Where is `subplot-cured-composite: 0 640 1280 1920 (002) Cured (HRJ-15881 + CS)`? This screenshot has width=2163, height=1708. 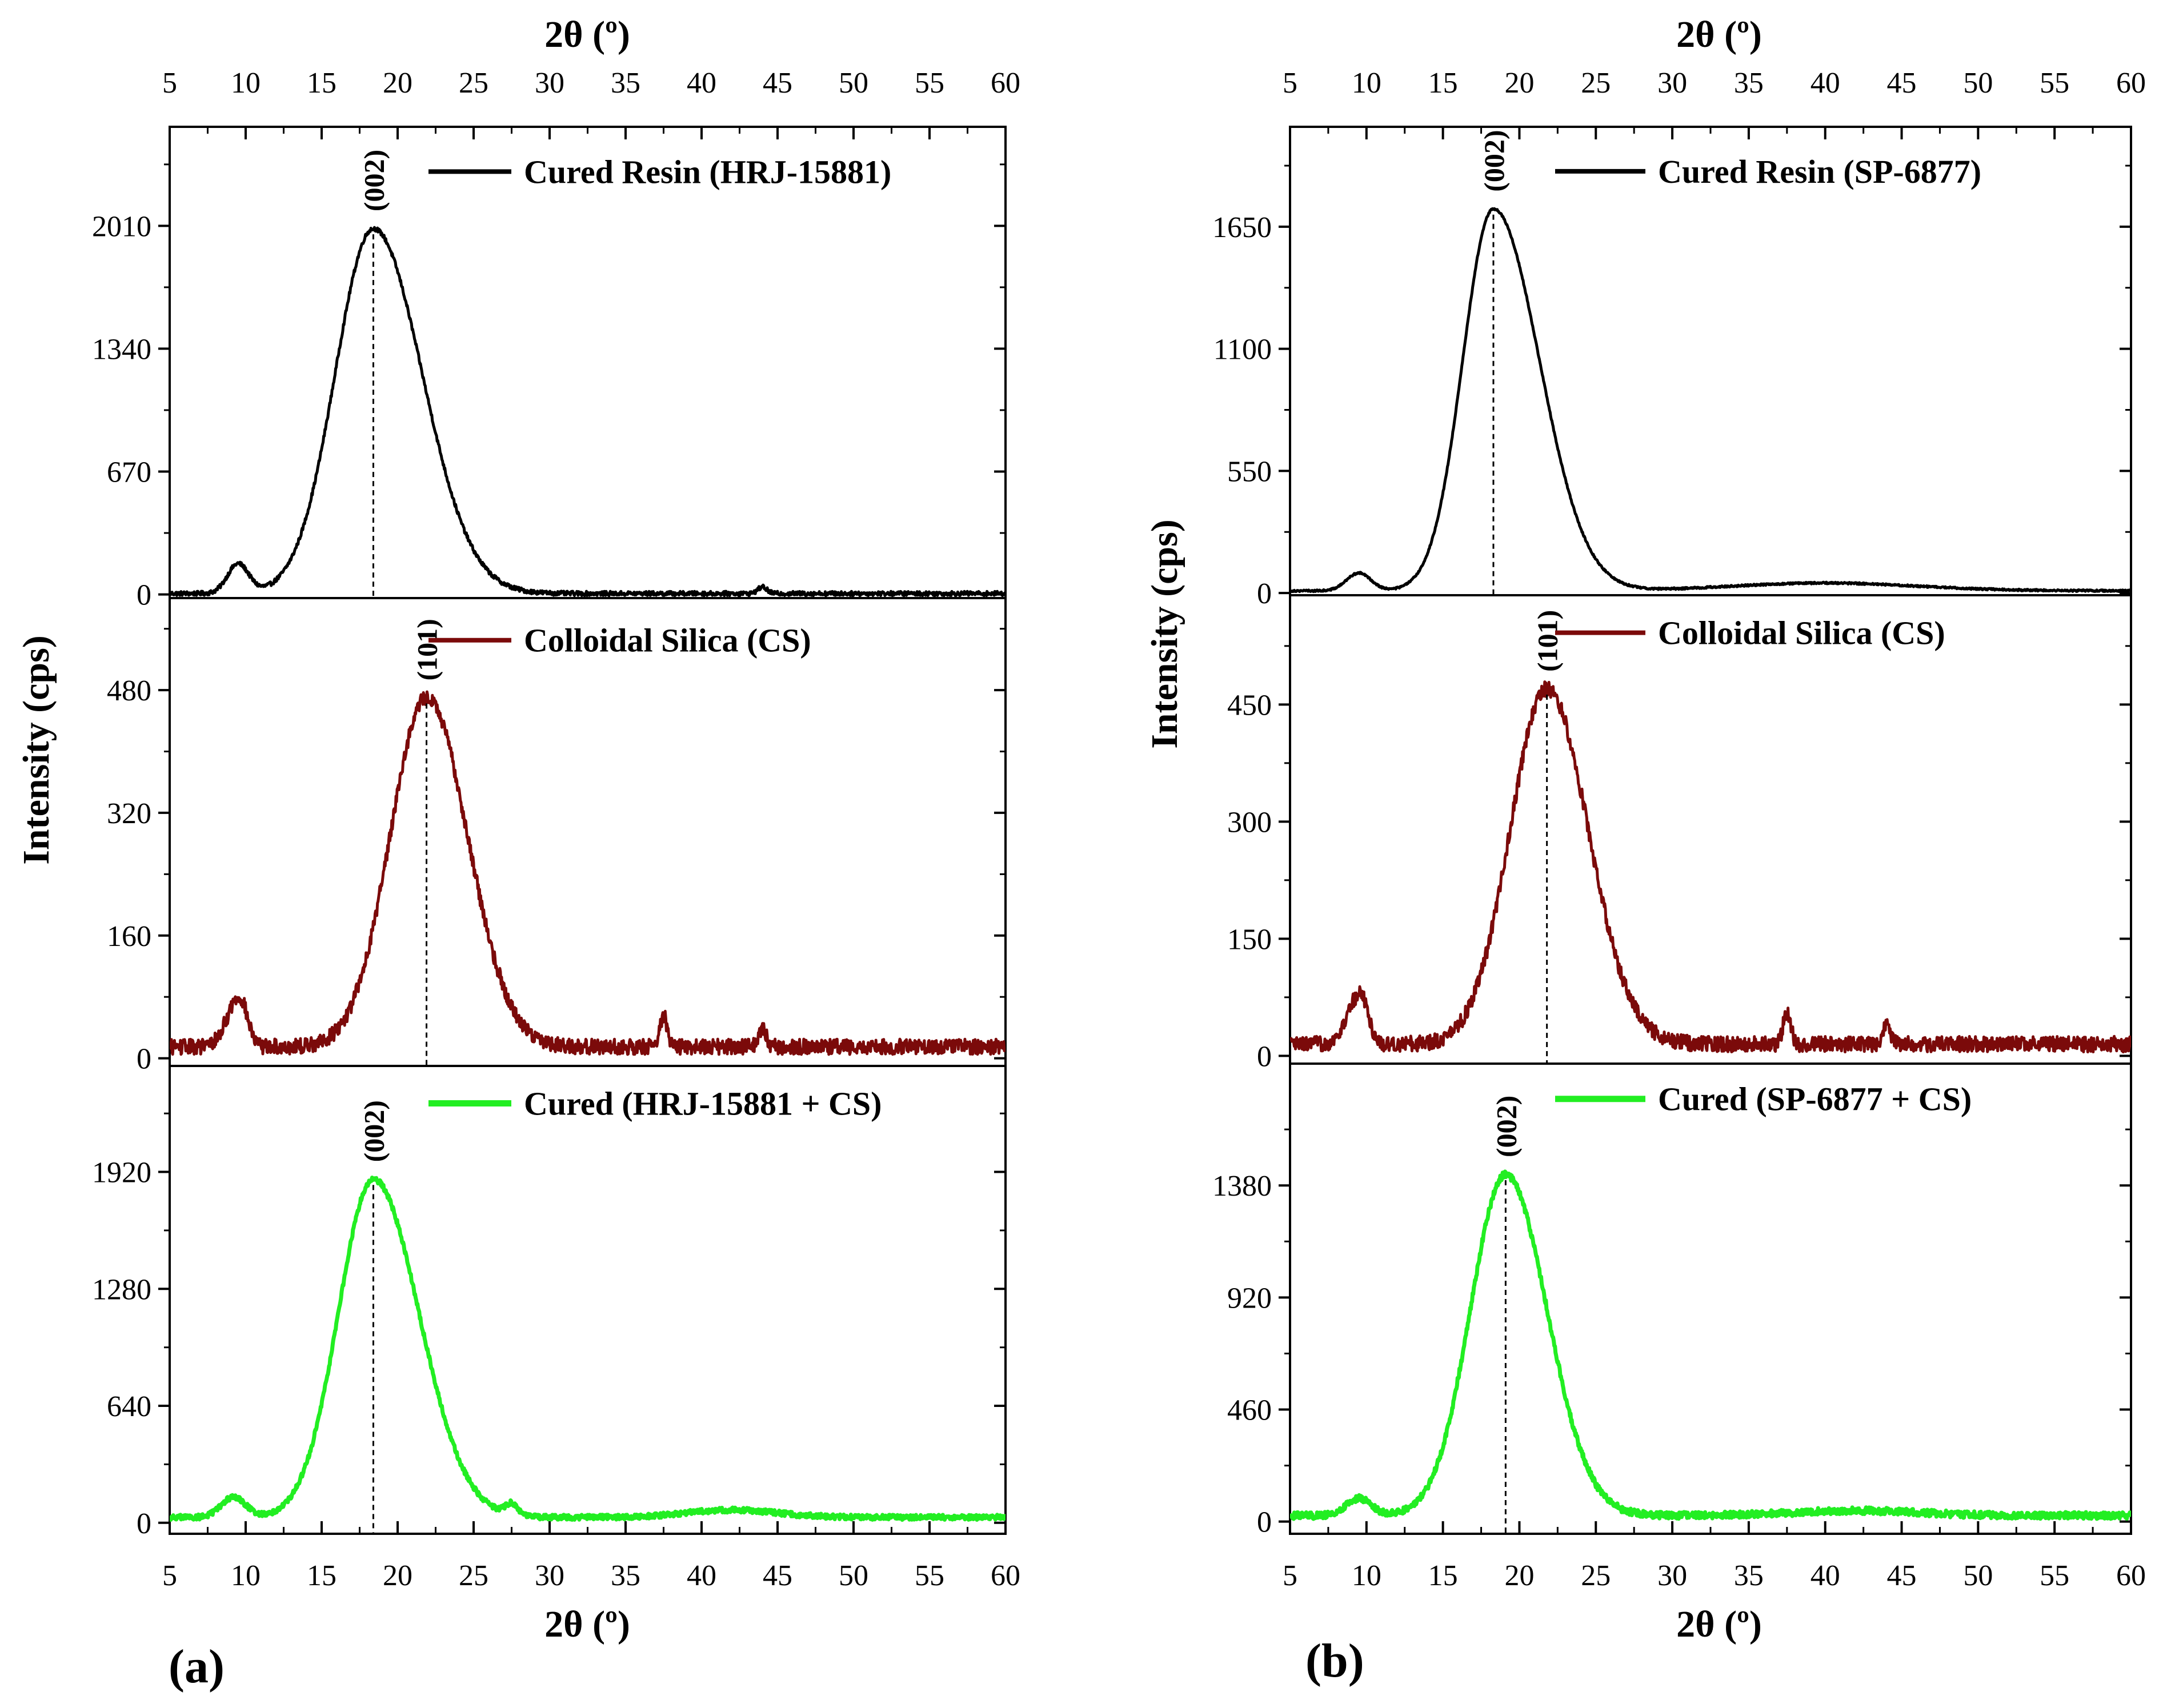
subplot-cured-composite: 0 640 1280 1920 (002) Cured (HRJ-15881 + CS) is located at coordinates (549, 1303).